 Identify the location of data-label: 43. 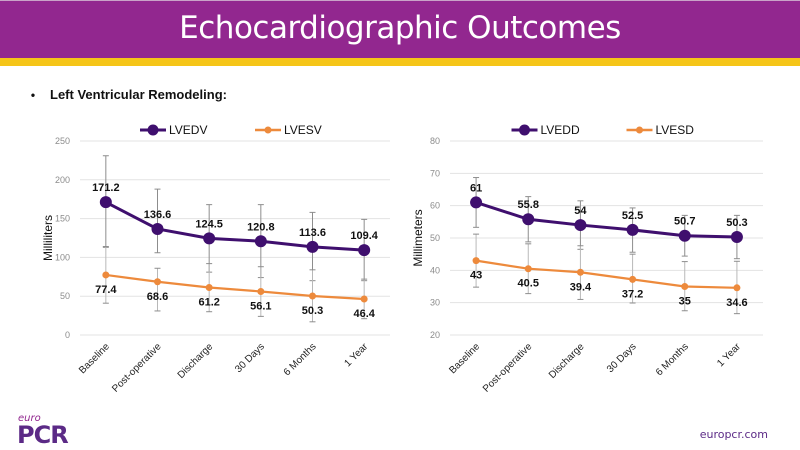
(476, 276).